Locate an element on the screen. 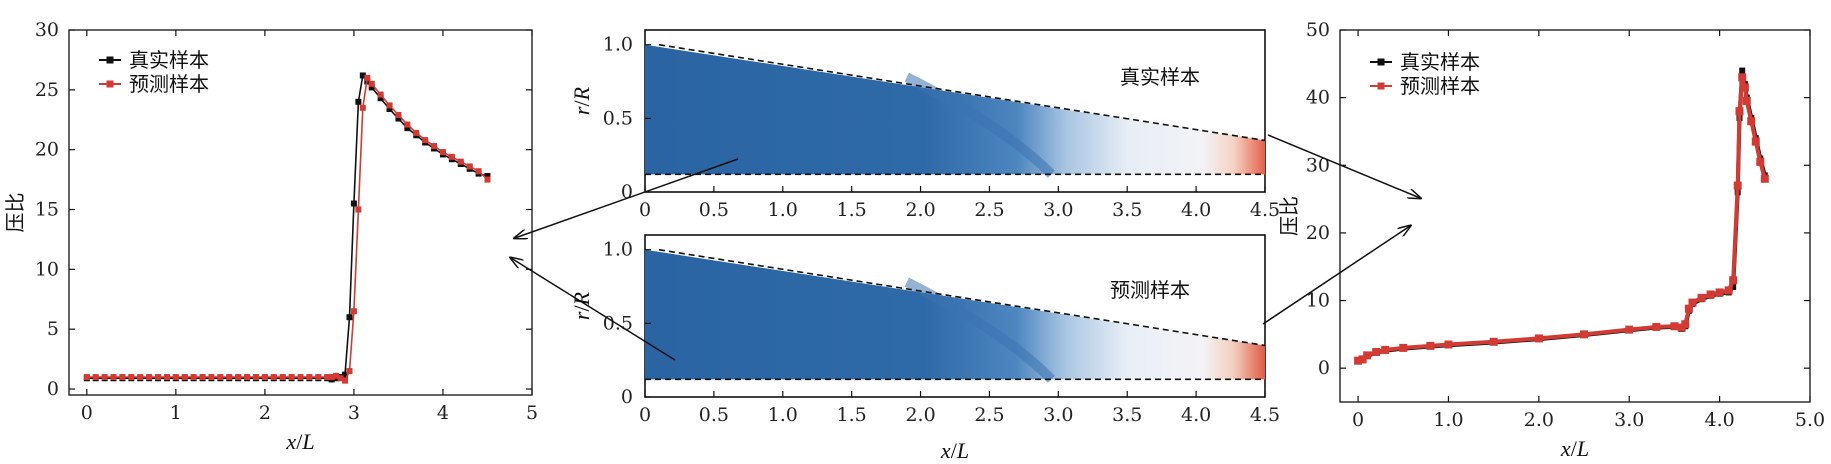  y-tick-label: 5 is located at coordinates (53, 329).